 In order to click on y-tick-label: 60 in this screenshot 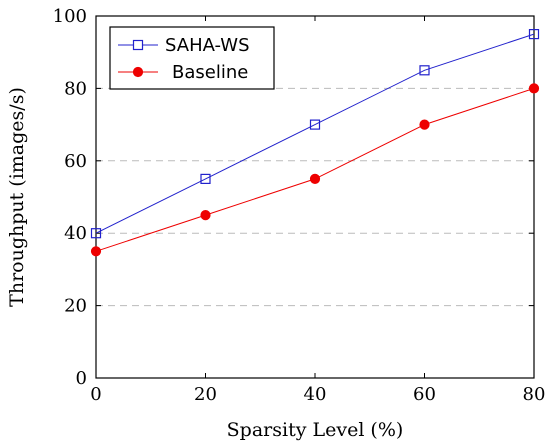, I will do `click(75, 161)`.